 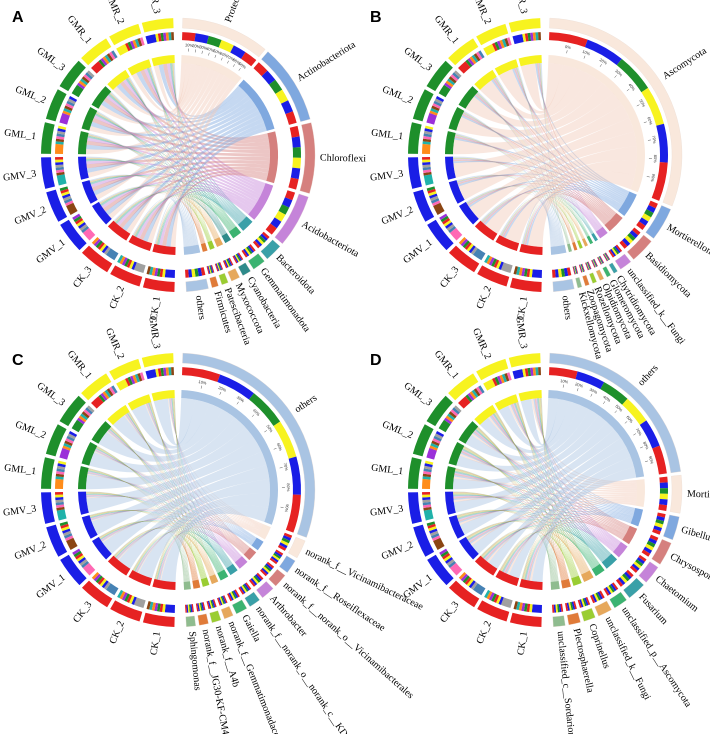 I want to click on tick-label: 70%, so click(x=231, y=58).